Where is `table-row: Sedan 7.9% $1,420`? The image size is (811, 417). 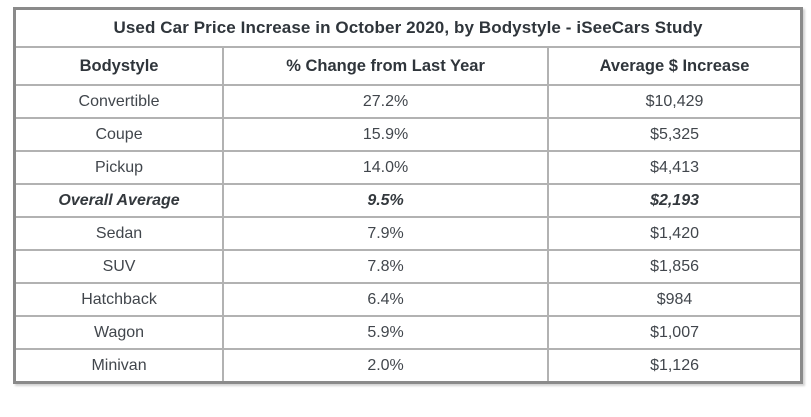 table-row: Sedan 7.9% $1,420 is located at coordinates (408, 233).